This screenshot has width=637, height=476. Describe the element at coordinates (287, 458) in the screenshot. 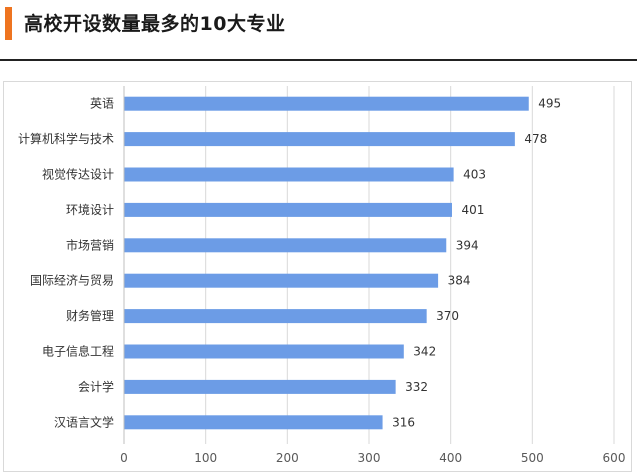

I see `x-tick-label: 200` at that location.